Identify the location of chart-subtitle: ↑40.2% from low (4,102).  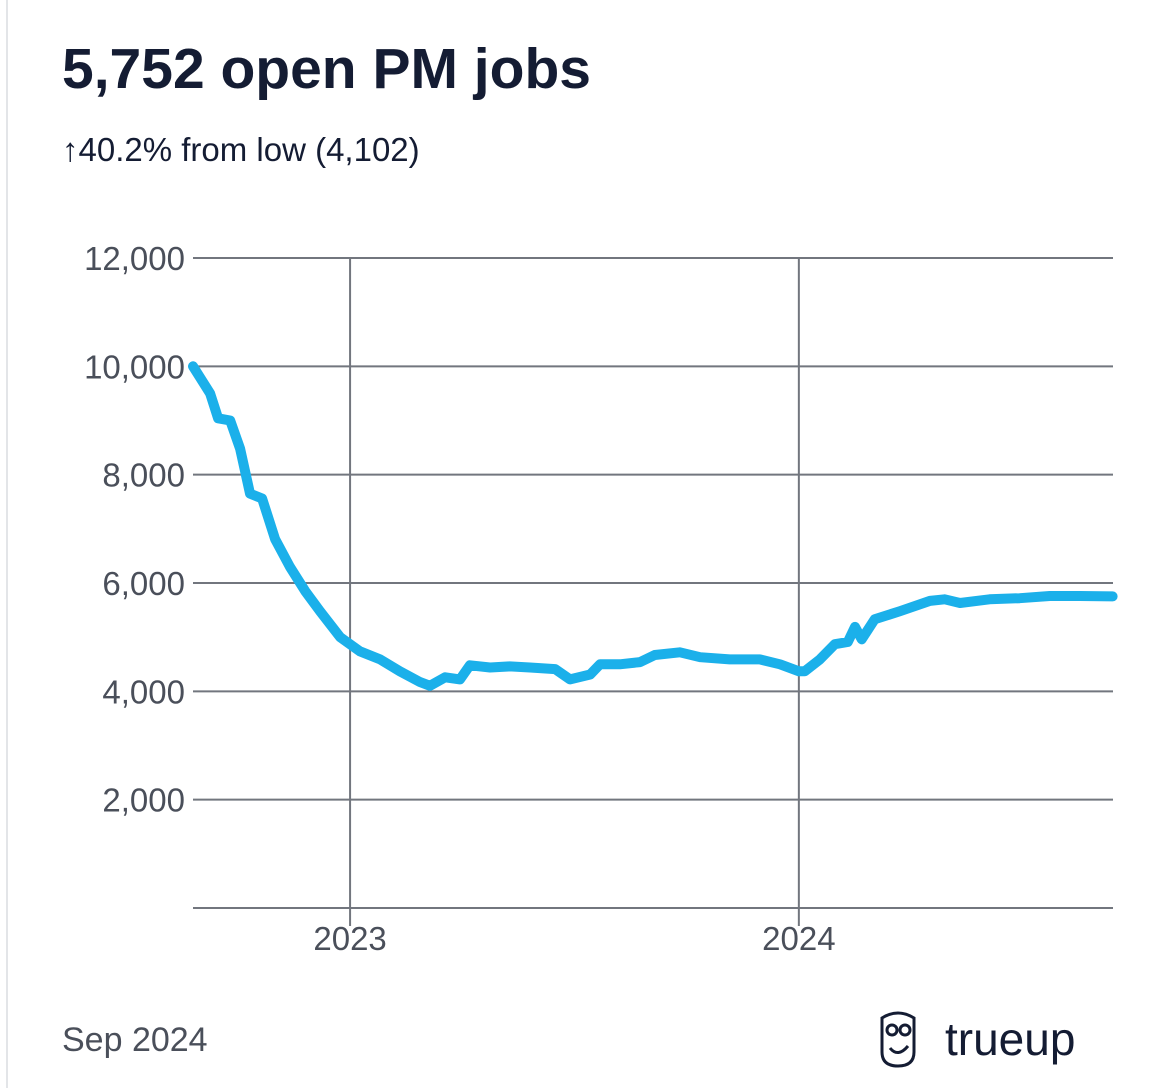
(241, 149).